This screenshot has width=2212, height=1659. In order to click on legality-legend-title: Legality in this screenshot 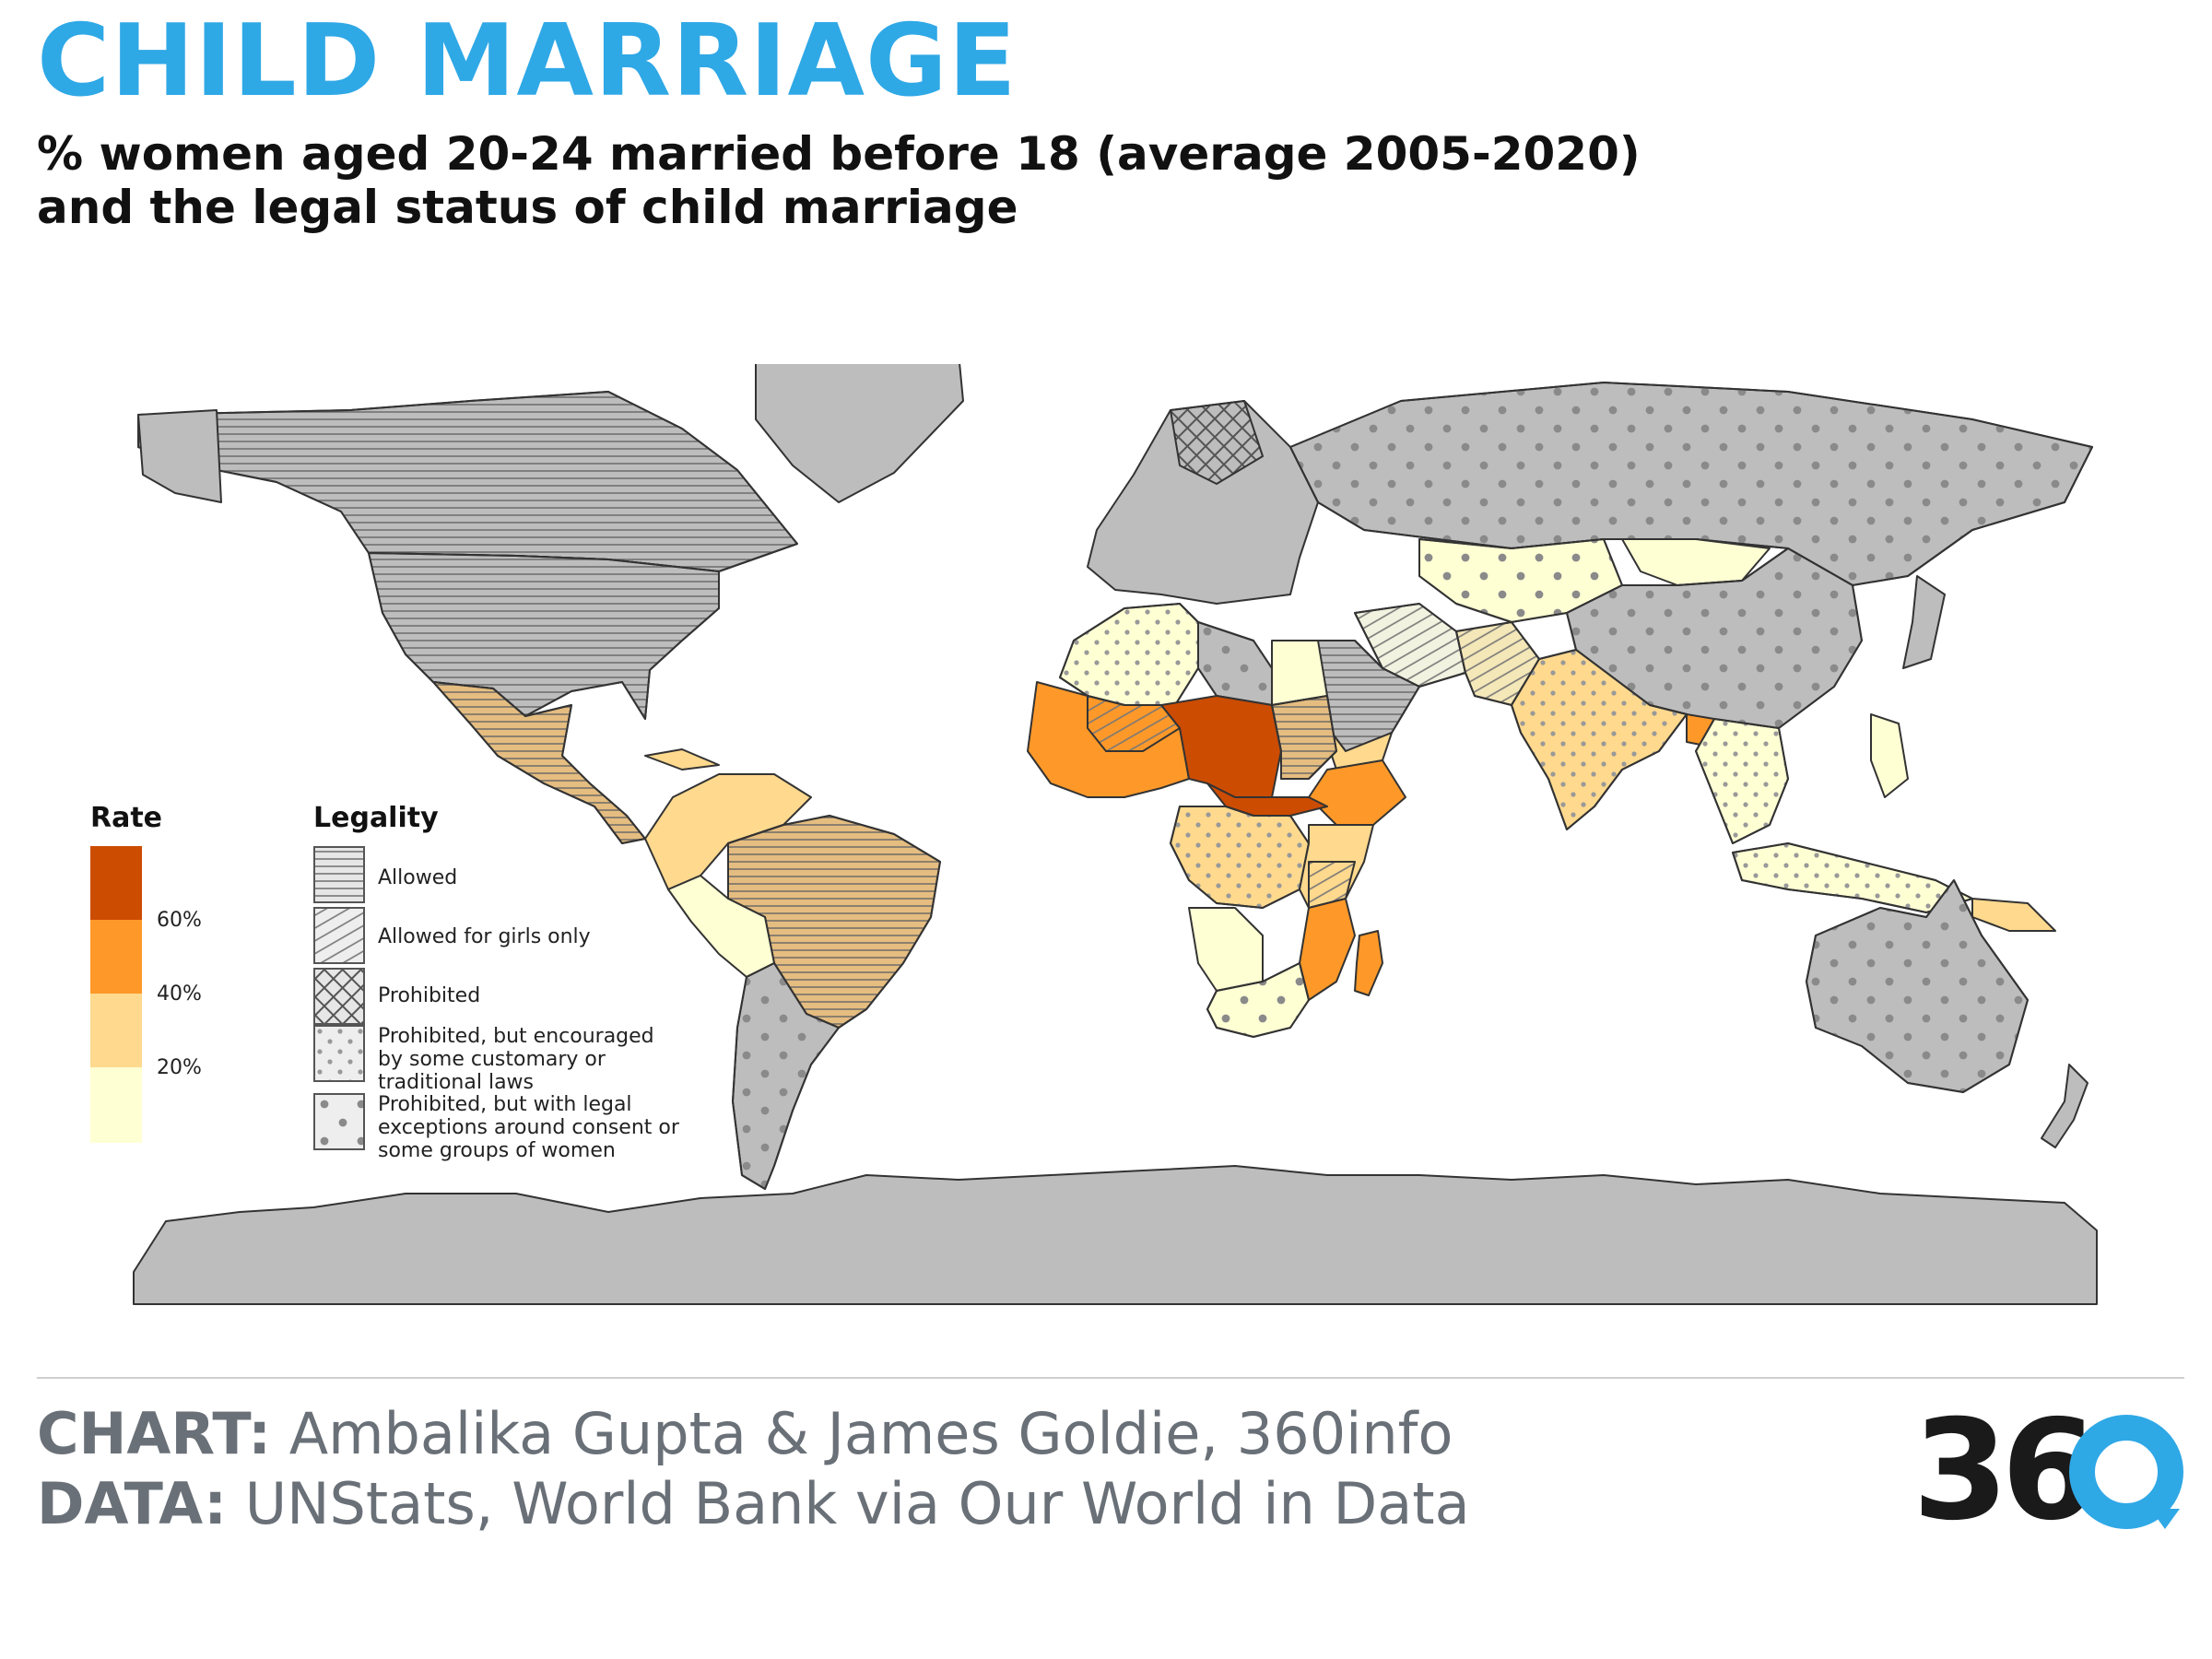, I will do `click(376, 818)`.